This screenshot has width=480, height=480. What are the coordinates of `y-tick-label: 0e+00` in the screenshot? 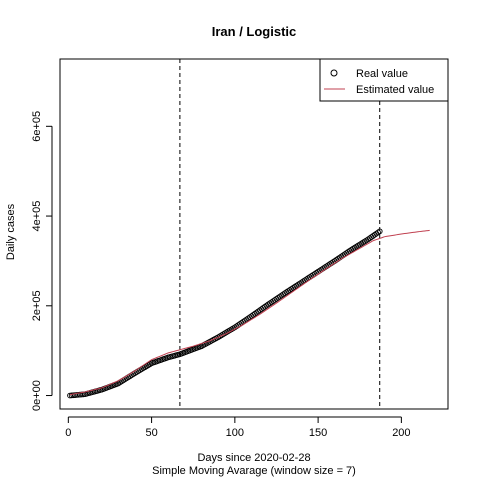 It's located at (37, 395).